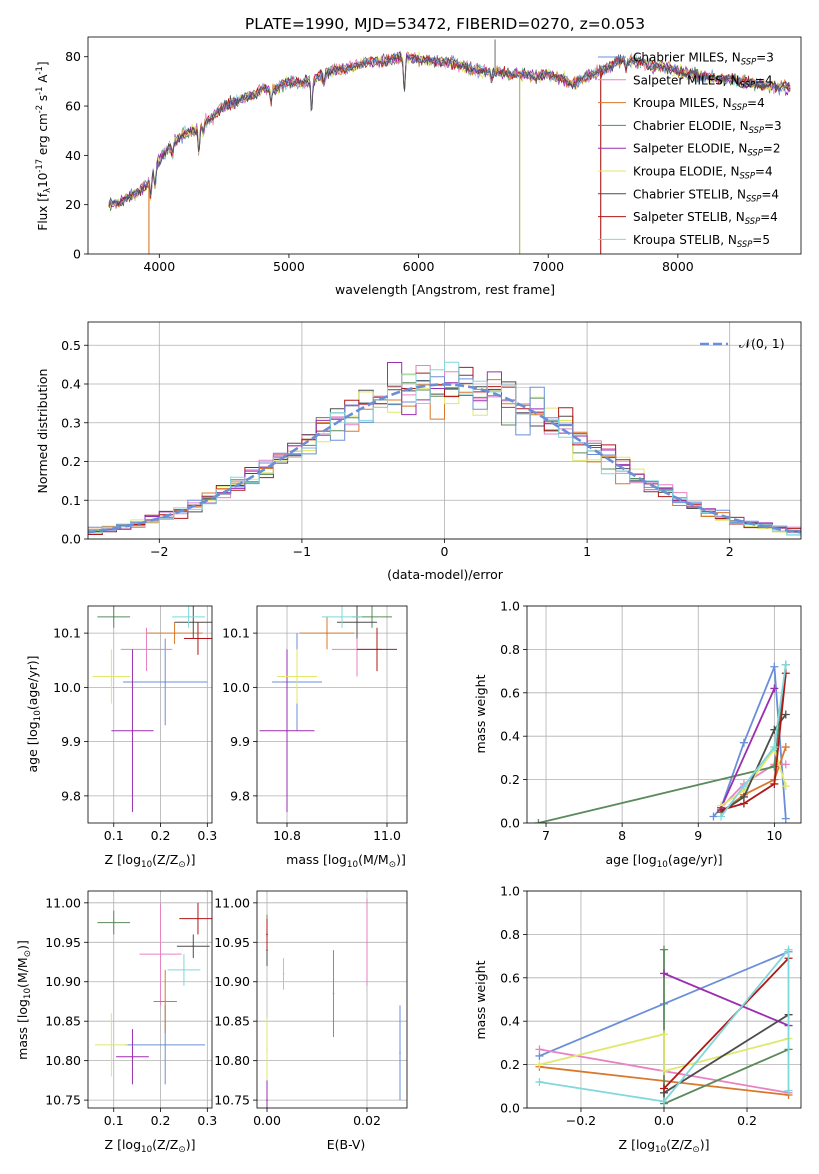 The height and width of the screenshot is (1174, 819). I want to click on y-tick-label: 0.1, so click(71, 500).